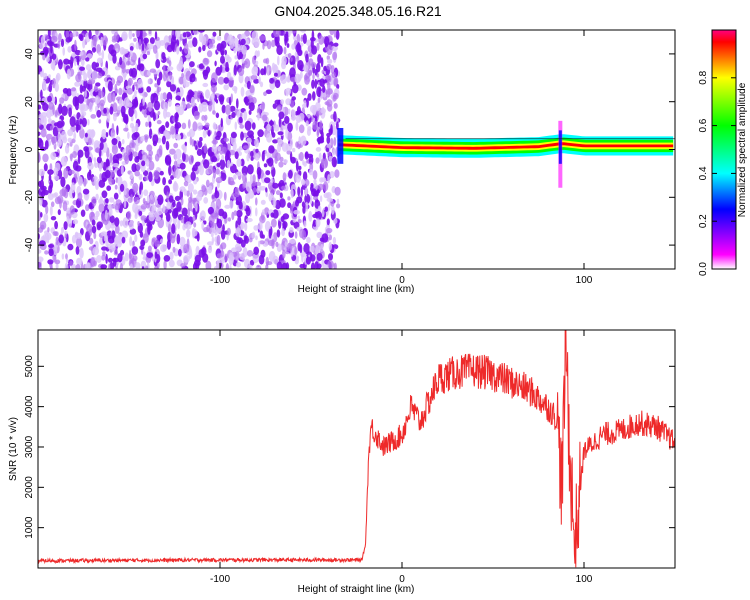 The image size is (750, 600). I want to click on colorbar-tick-label: 0.8, so click(703, 77).